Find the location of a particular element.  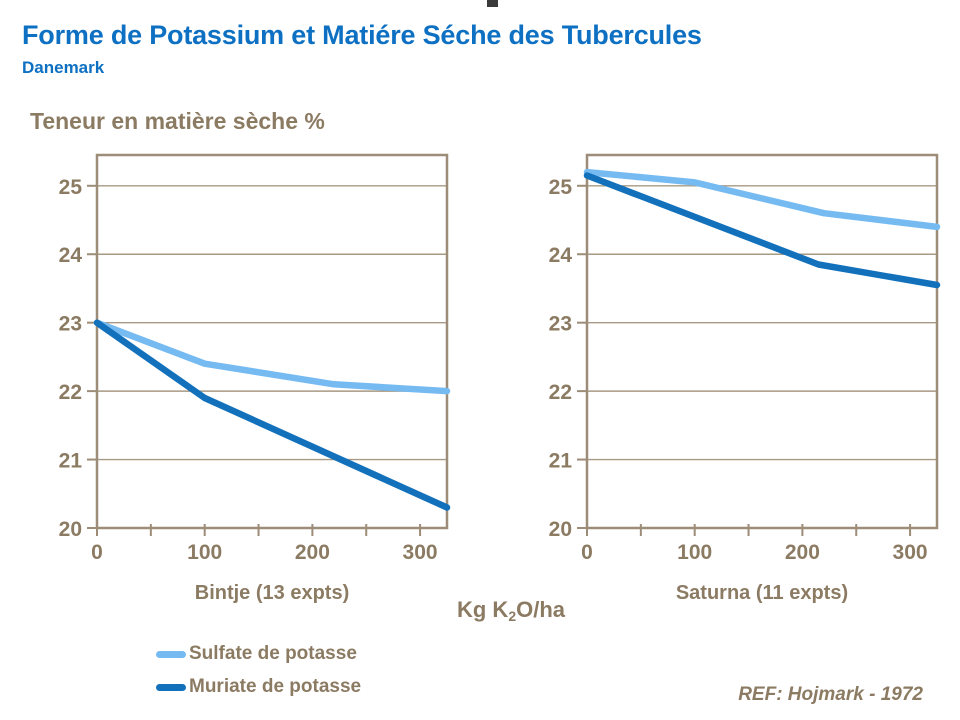

legend-item-muriate: Muriate de potasse is located at coordinates (258, 687).